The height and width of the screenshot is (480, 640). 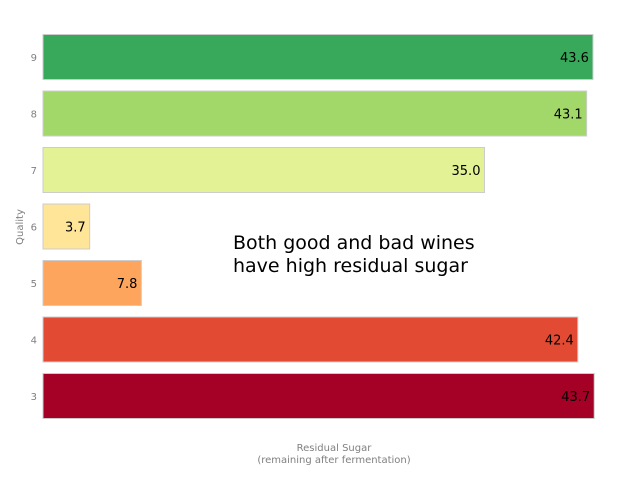 I want to click on bar-value-label-7: 35.0, so click(x=466, y=171).